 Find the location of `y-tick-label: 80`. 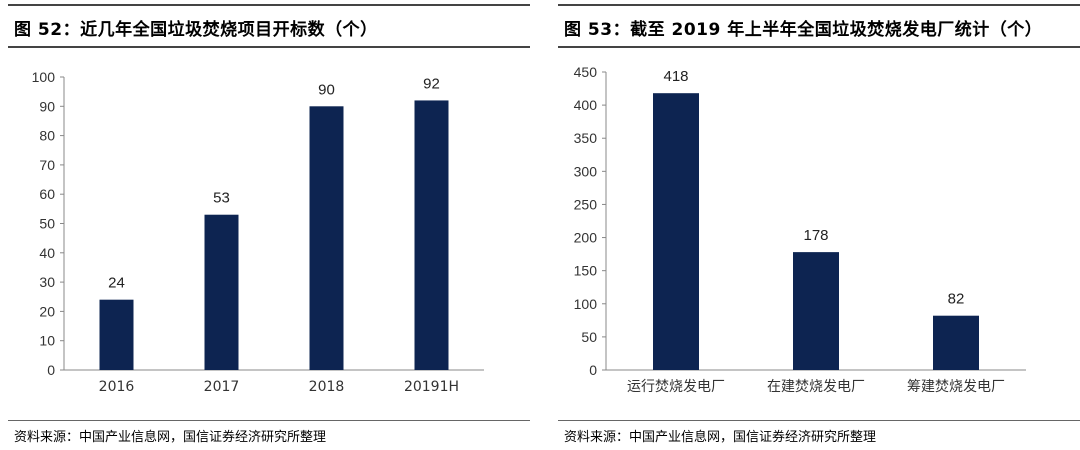

y-tick-label: 80 is located at coordinates (47, 136).